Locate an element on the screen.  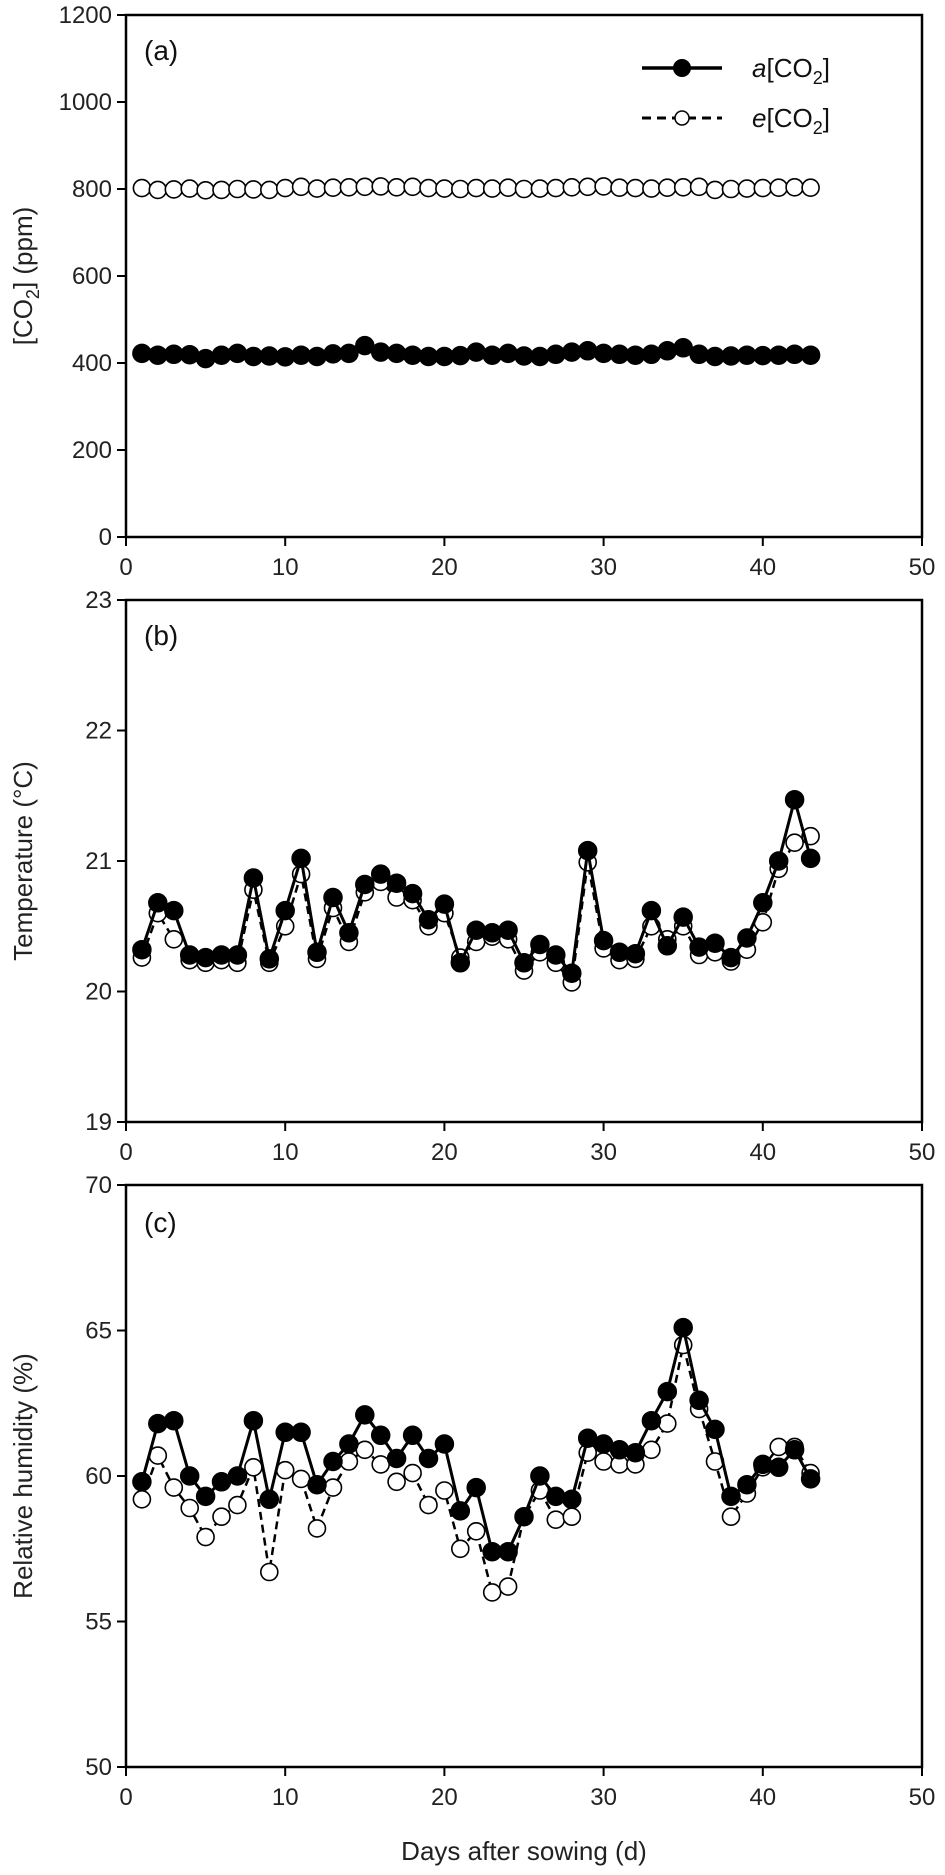
plot-area is located at coordinates (476, 890).